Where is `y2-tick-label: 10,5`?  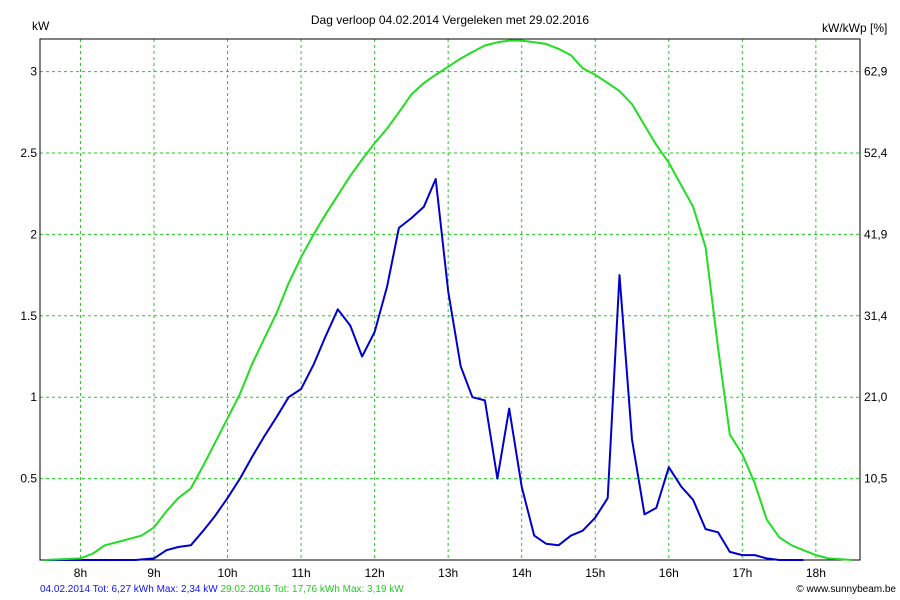
y2-tick-label: 10,5 is located at coordinates (876, 479).